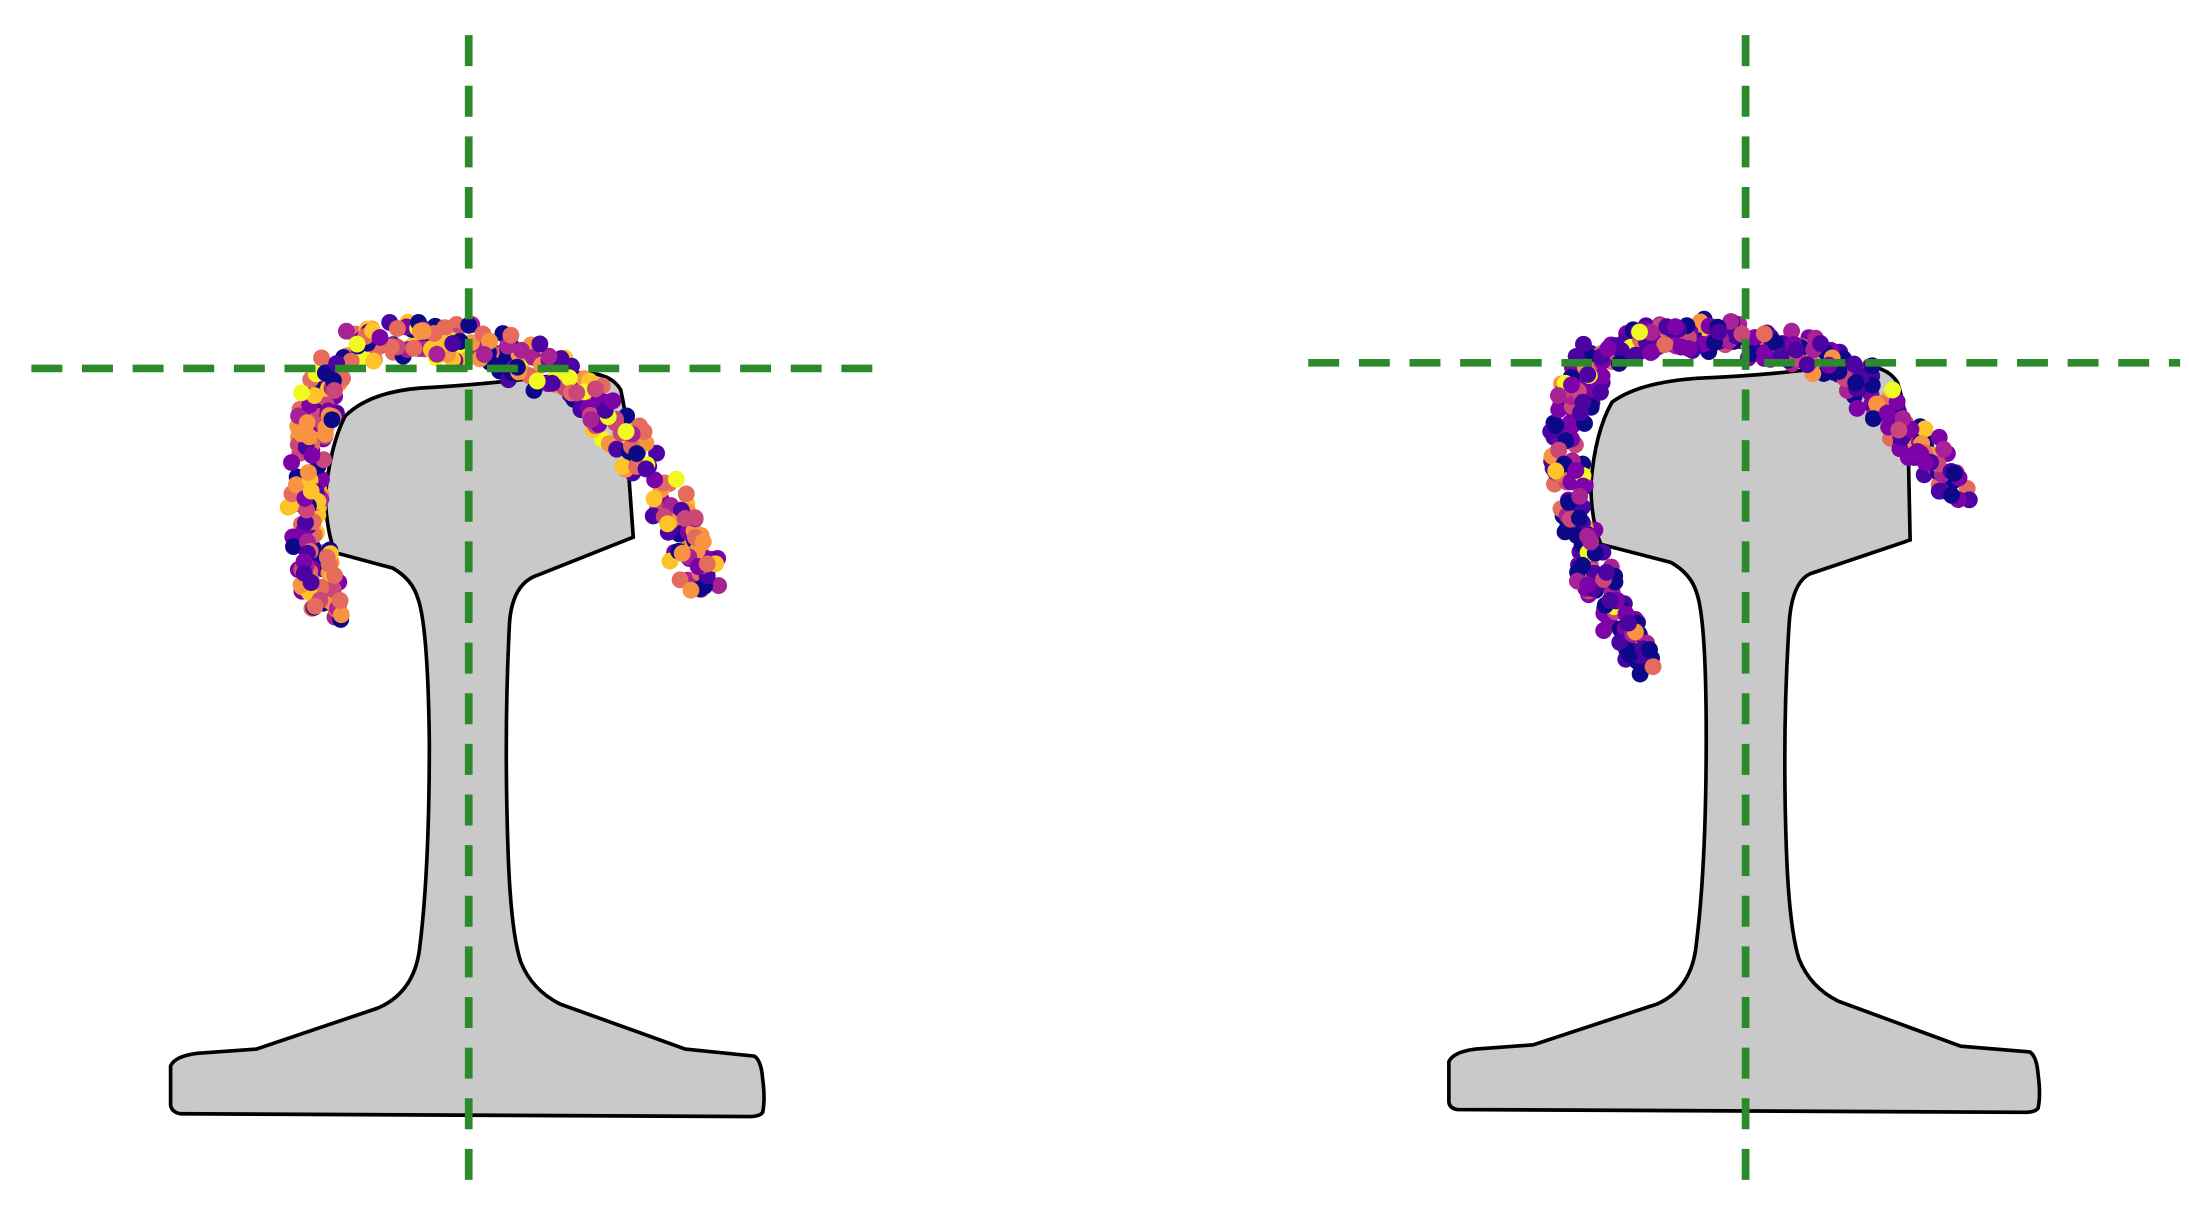 Image resolution: width=2189 pixels, height=1215 pixels. I want to click on left-contact-particles, so click(503, 470).